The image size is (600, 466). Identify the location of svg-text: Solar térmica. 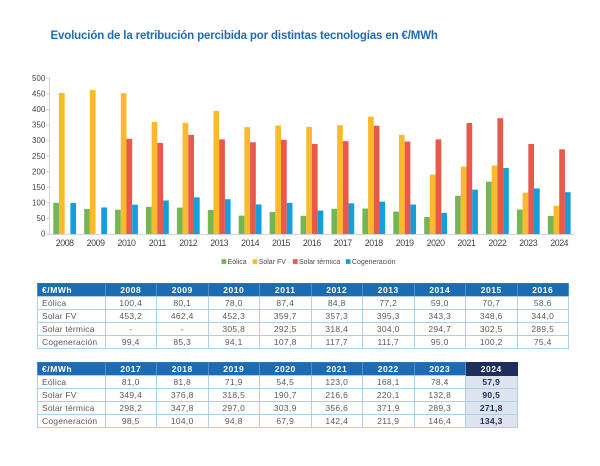
(319, 262).